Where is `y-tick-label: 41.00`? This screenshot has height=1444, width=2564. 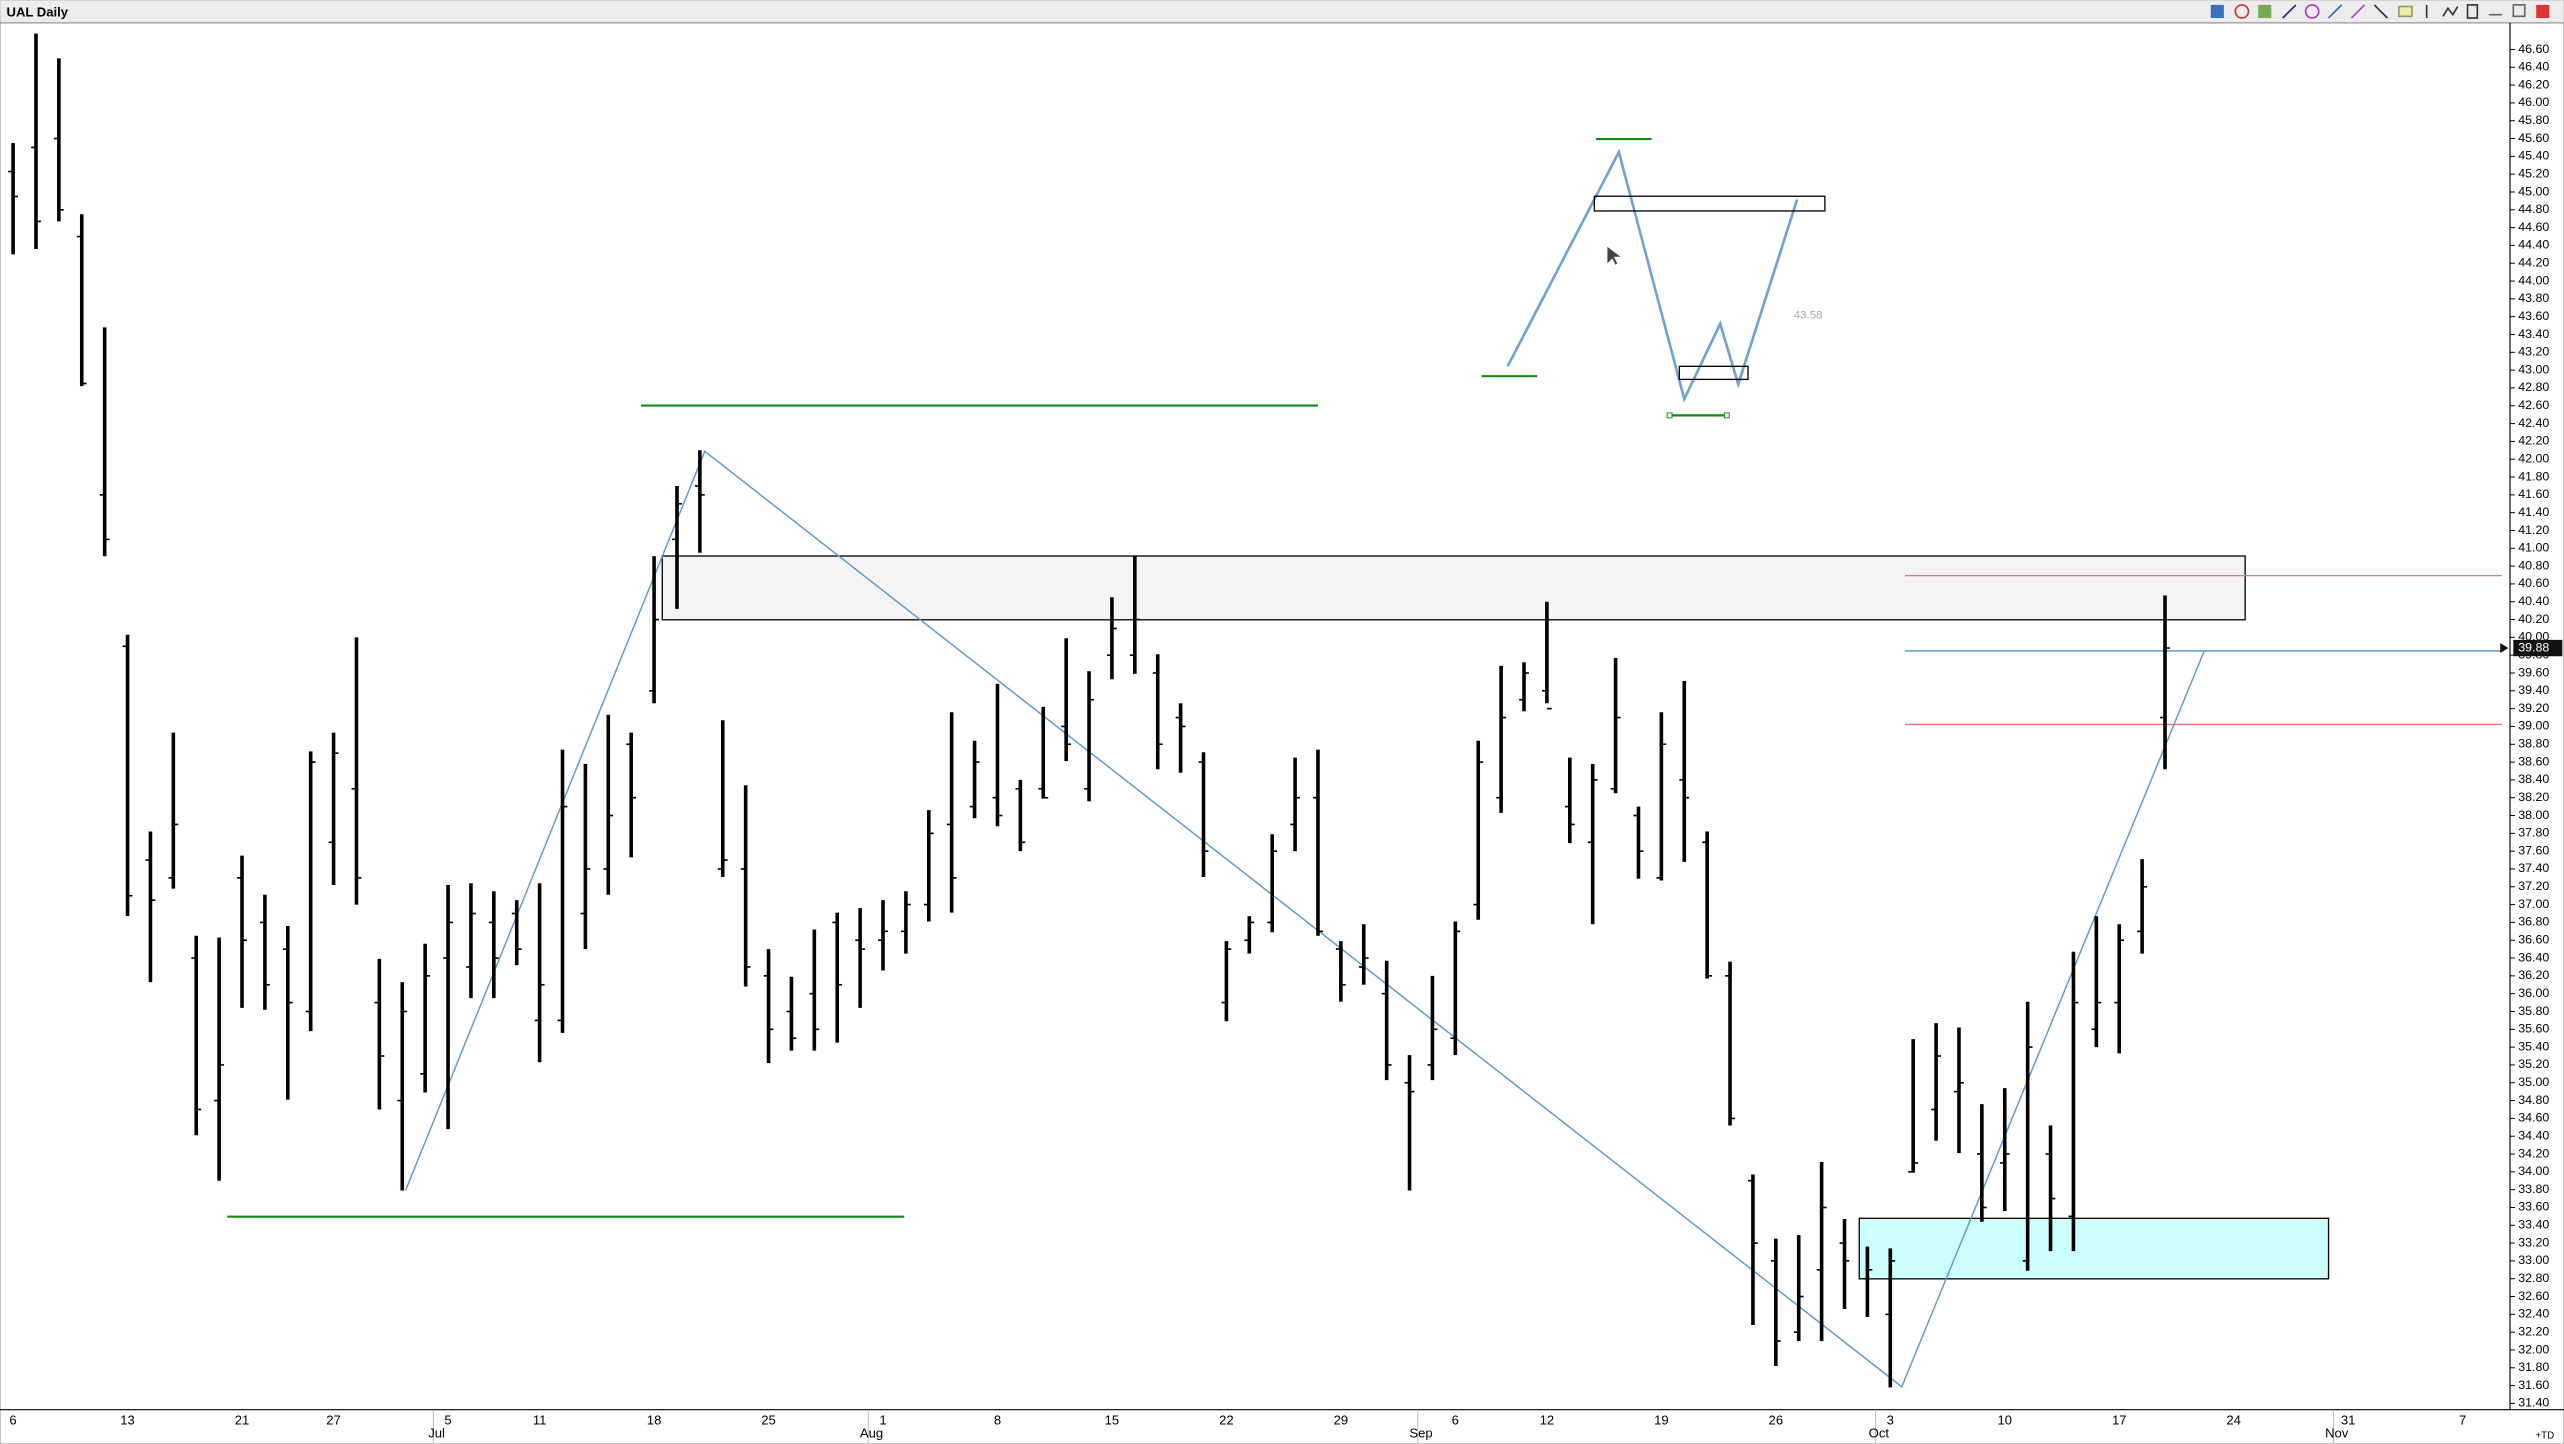 y-tick-label: 41.00 is located at coordinates (2533, 548).